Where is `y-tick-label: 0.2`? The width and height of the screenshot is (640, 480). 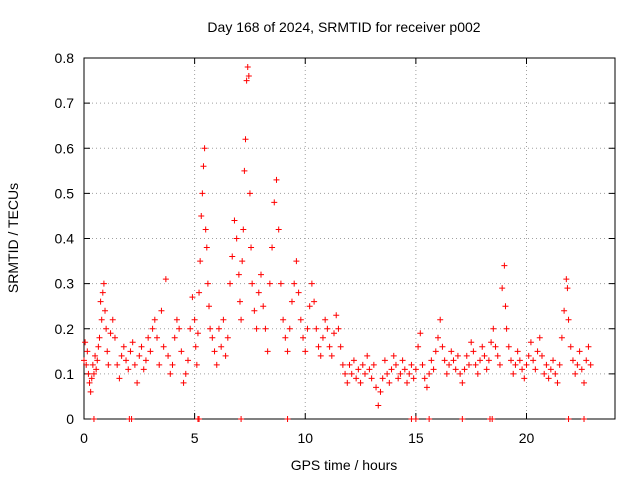
y-tick-label: 0.2 is located at coordinates (65, 329).